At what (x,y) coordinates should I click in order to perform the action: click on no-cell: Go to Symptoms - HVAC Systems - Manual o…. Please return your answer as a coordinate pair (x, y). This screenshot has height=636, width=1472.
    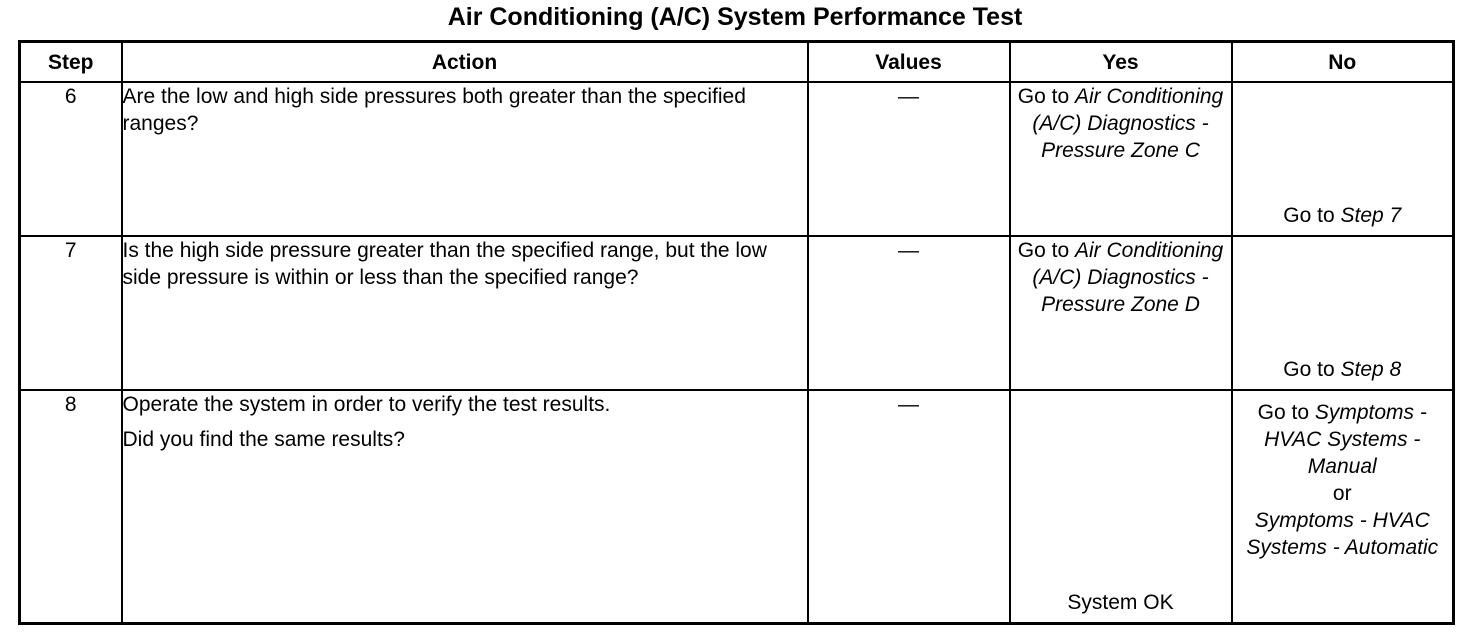
    Looking at the image, I should click on (1342, 507).